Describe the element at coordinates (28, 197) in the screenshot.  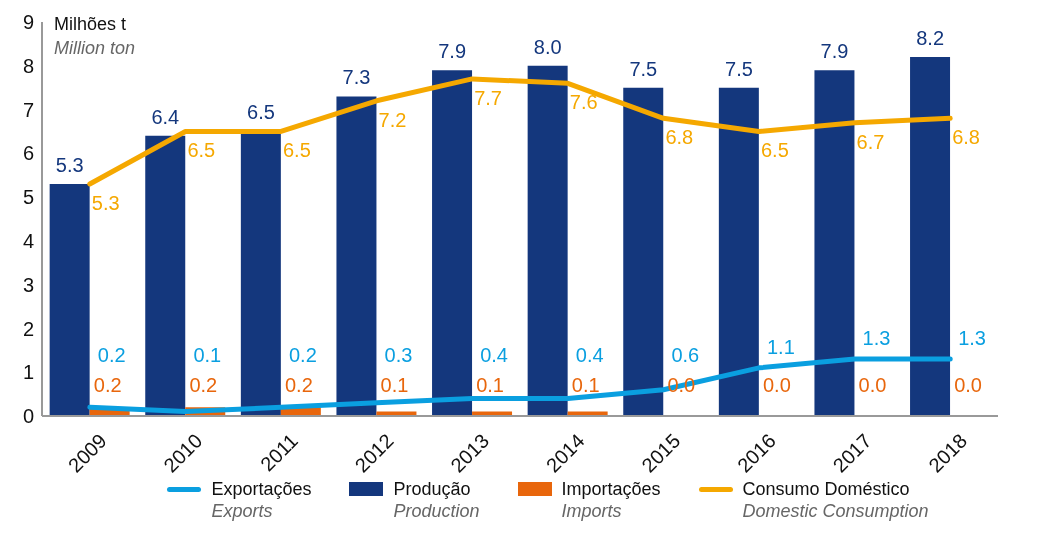
I see `y-tick-label: 5` at that location.